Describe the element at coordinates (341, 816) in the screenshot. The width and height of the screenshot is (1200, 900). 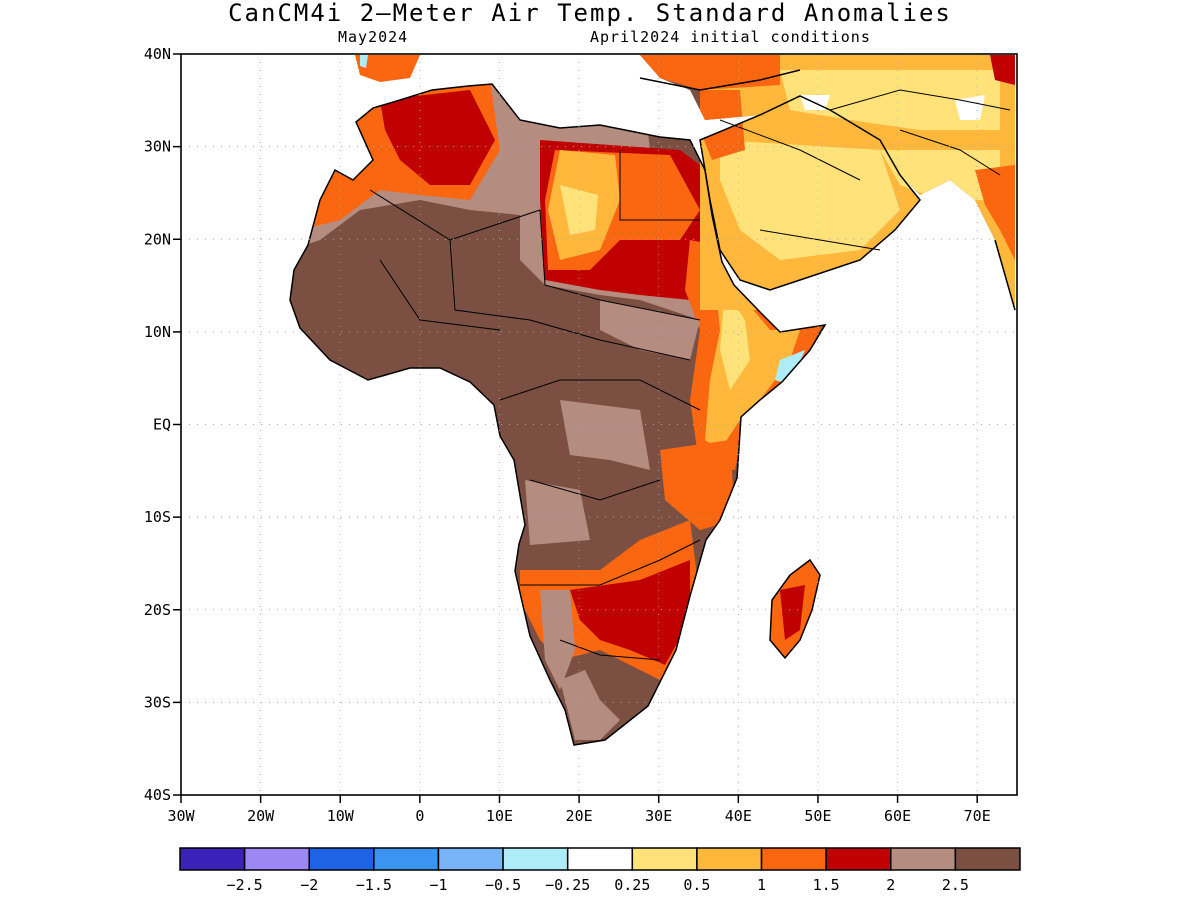
I see `lon-tick-label: 10W` at that location.